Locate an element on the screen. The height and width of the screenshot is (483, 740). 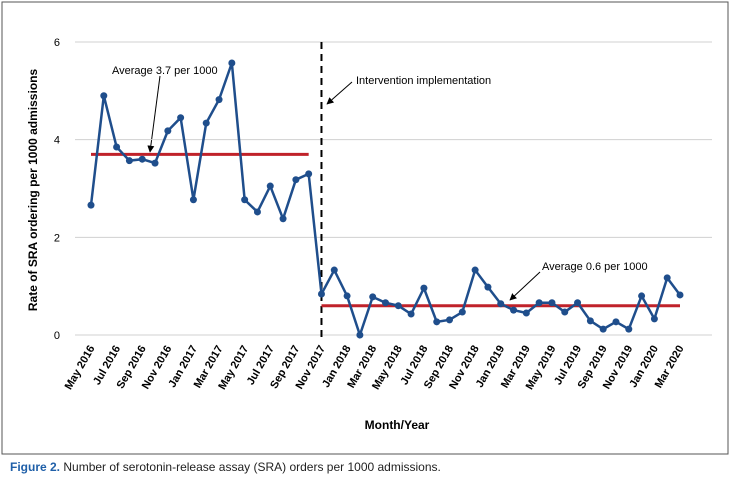
y-tick-label: 4 is located at coordinates (57, 141).